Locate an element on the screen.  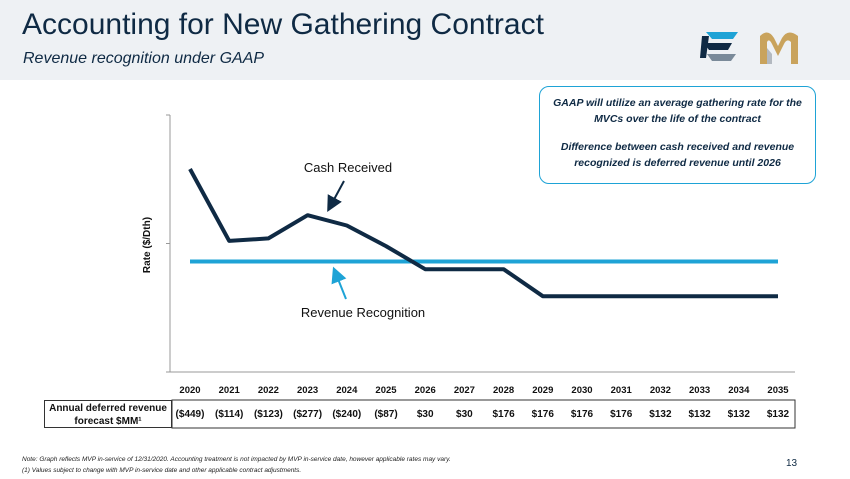
x-tick-label: 2023 is located at coordinates (307, 390).